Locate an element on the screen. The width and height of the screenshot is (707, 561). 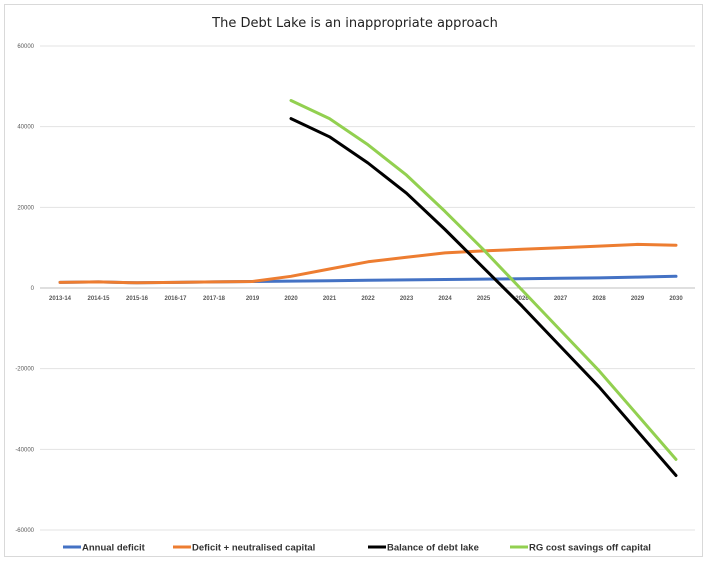
y-tick-label: -20000 is located at coordinates (24, 370).